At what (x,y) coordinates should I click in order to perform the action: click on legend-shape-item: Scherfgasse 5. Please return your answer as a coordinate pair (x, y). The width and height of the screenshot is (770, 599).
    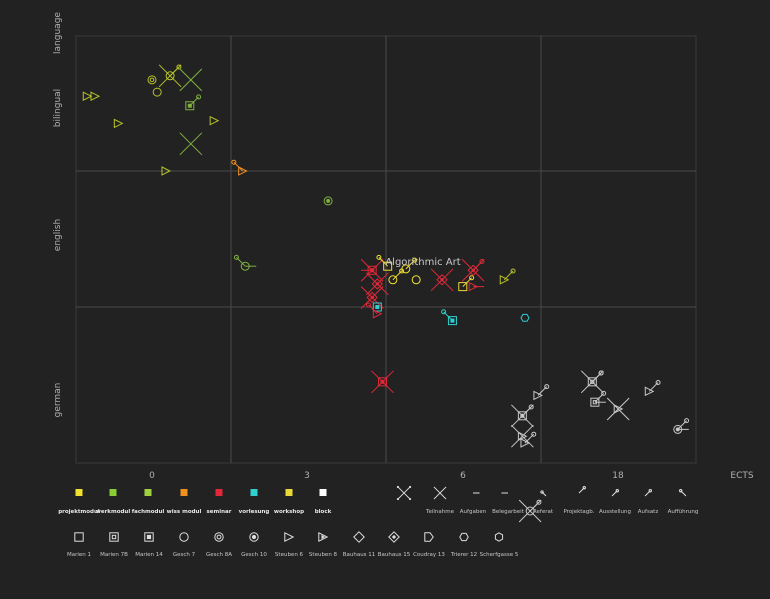
    Looking at the image, I should click on (499, 545).